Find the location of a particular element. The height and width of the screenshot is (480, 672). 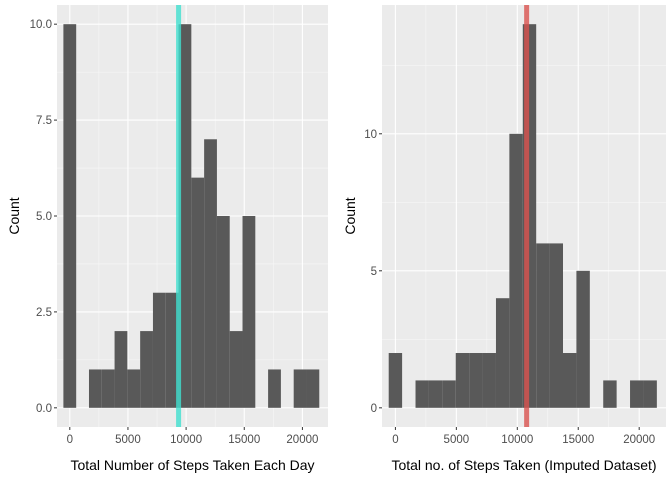

y-axis-ticks: 0 5 10 is located at coordinates (373, 272).